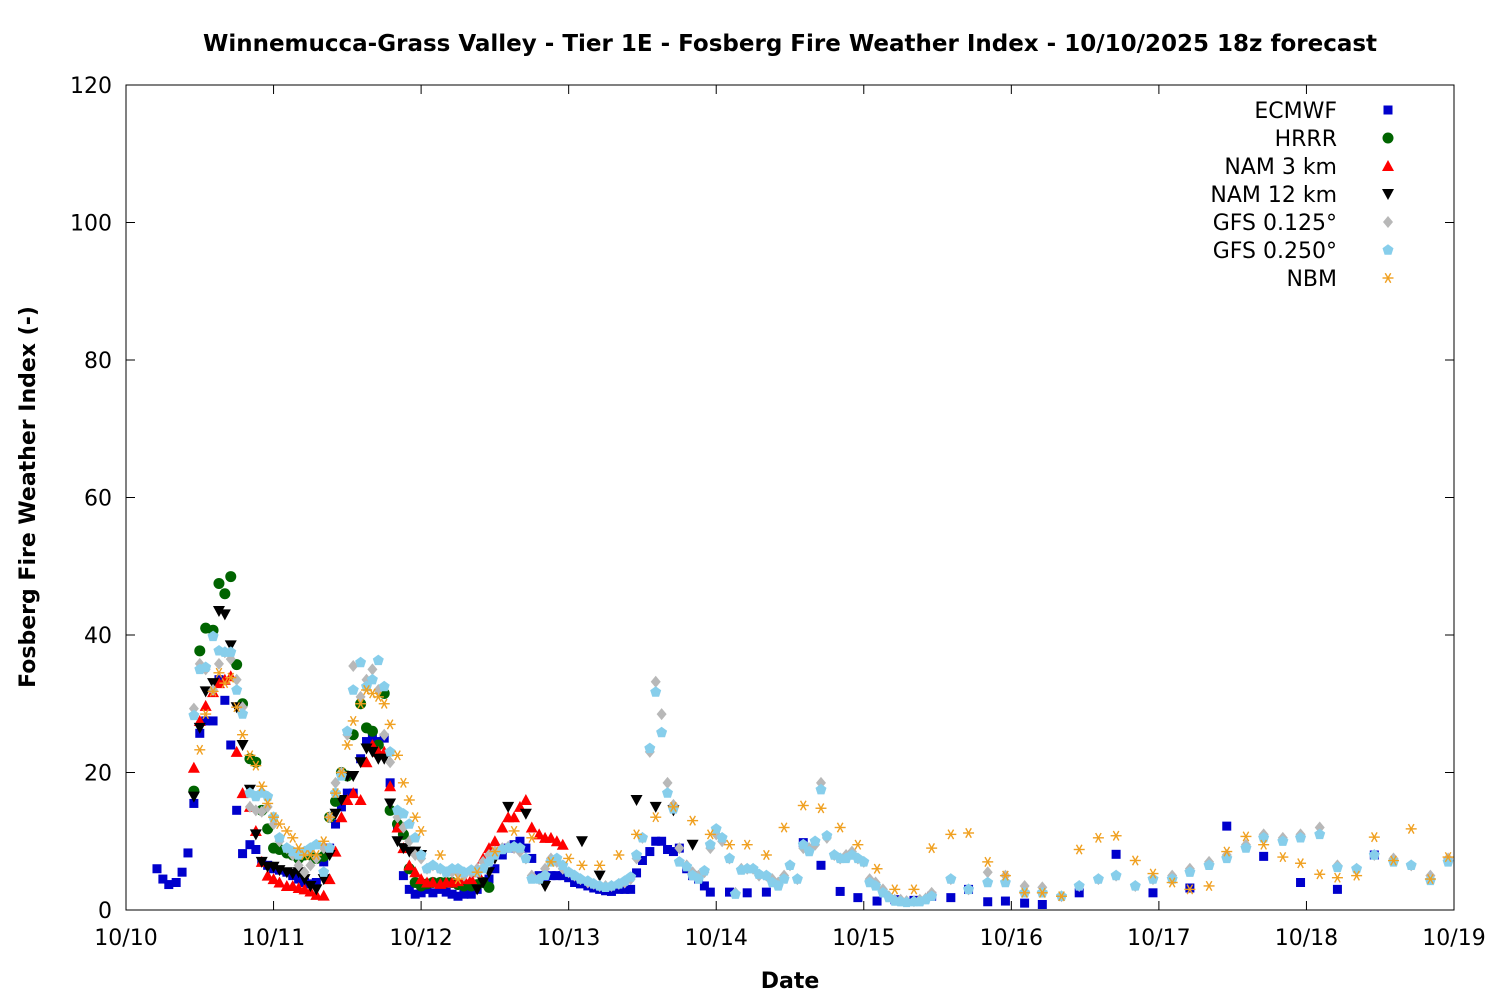 This screenshot has height=1000, width=1500. I want to click on series-nam-12-km, so click(443, 750).